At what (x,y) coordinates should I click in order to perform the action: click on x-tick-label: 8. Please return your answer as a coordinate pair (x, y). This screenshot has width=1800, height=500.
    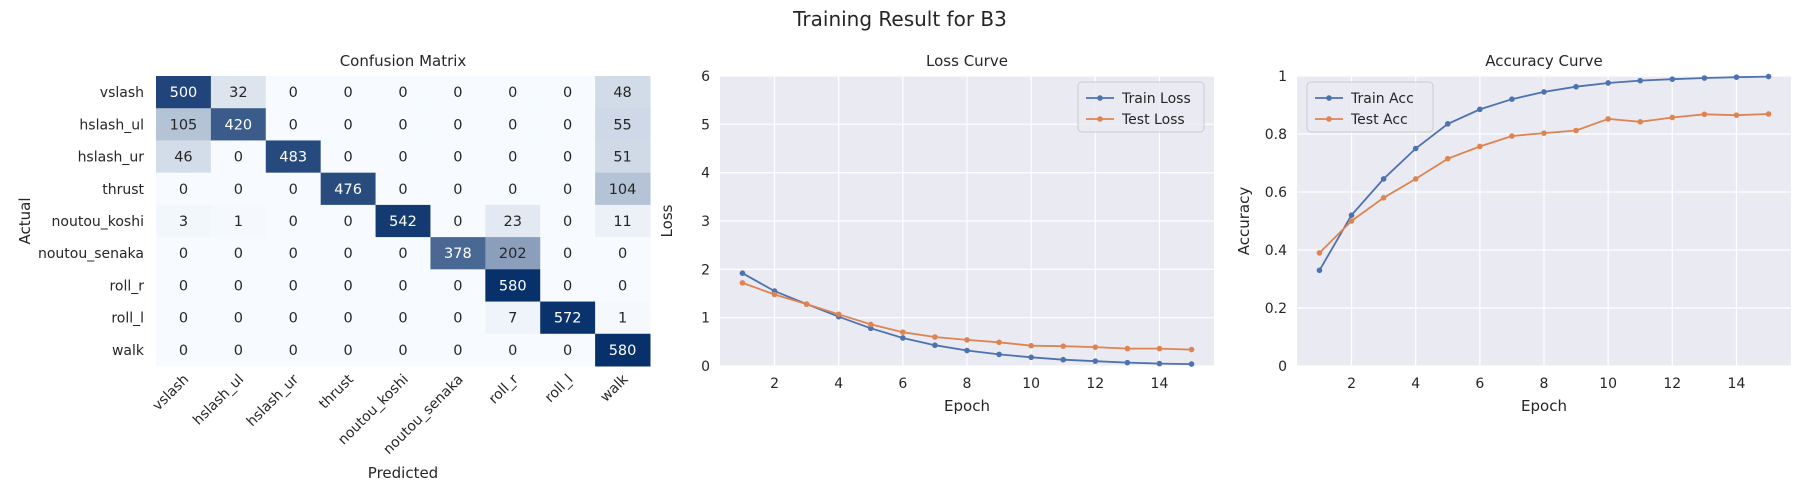
    Looking at the image, I should click on (1544, 384).